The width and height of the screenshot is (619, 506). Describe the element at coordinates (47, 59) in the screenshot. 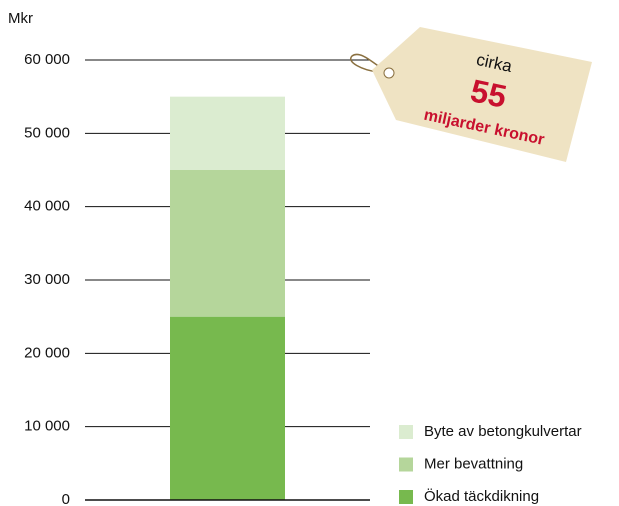

I see `y-tick-label: 60 000` at that location.